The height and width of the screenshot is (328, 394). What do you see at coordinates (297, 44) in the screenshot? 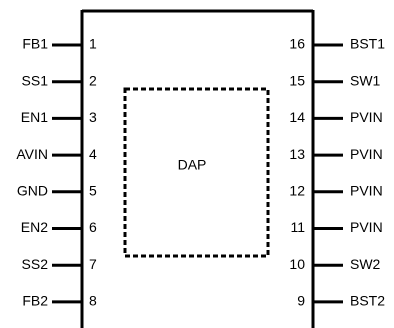
I see `pin-number-label: 16` at bounding box center [297, 44].